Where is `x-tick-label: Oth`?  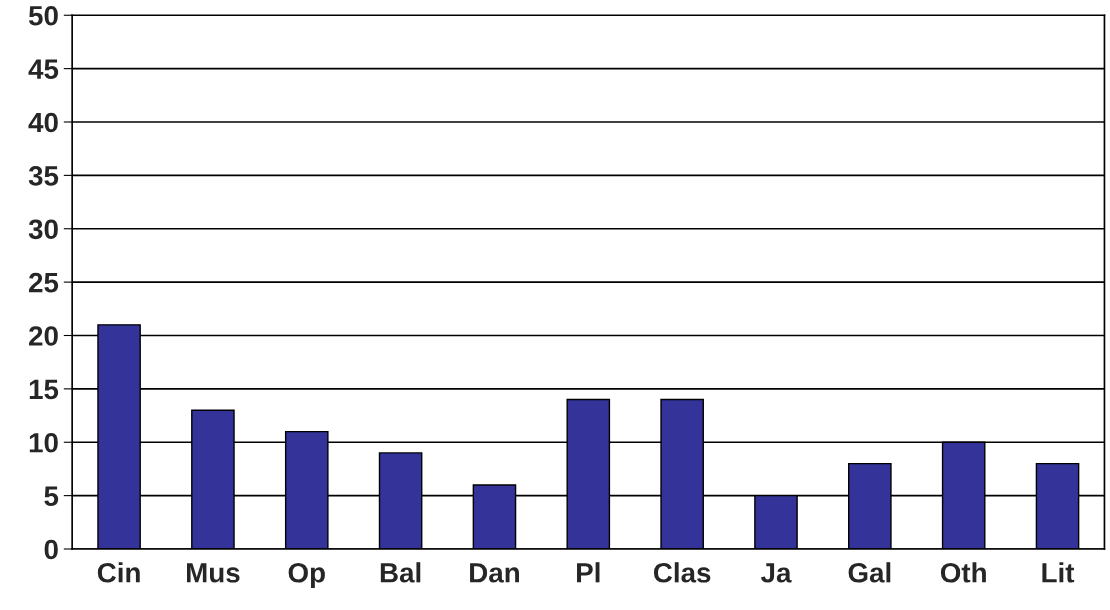 x-tick-label: Oth is located at coordinates (963, 572).